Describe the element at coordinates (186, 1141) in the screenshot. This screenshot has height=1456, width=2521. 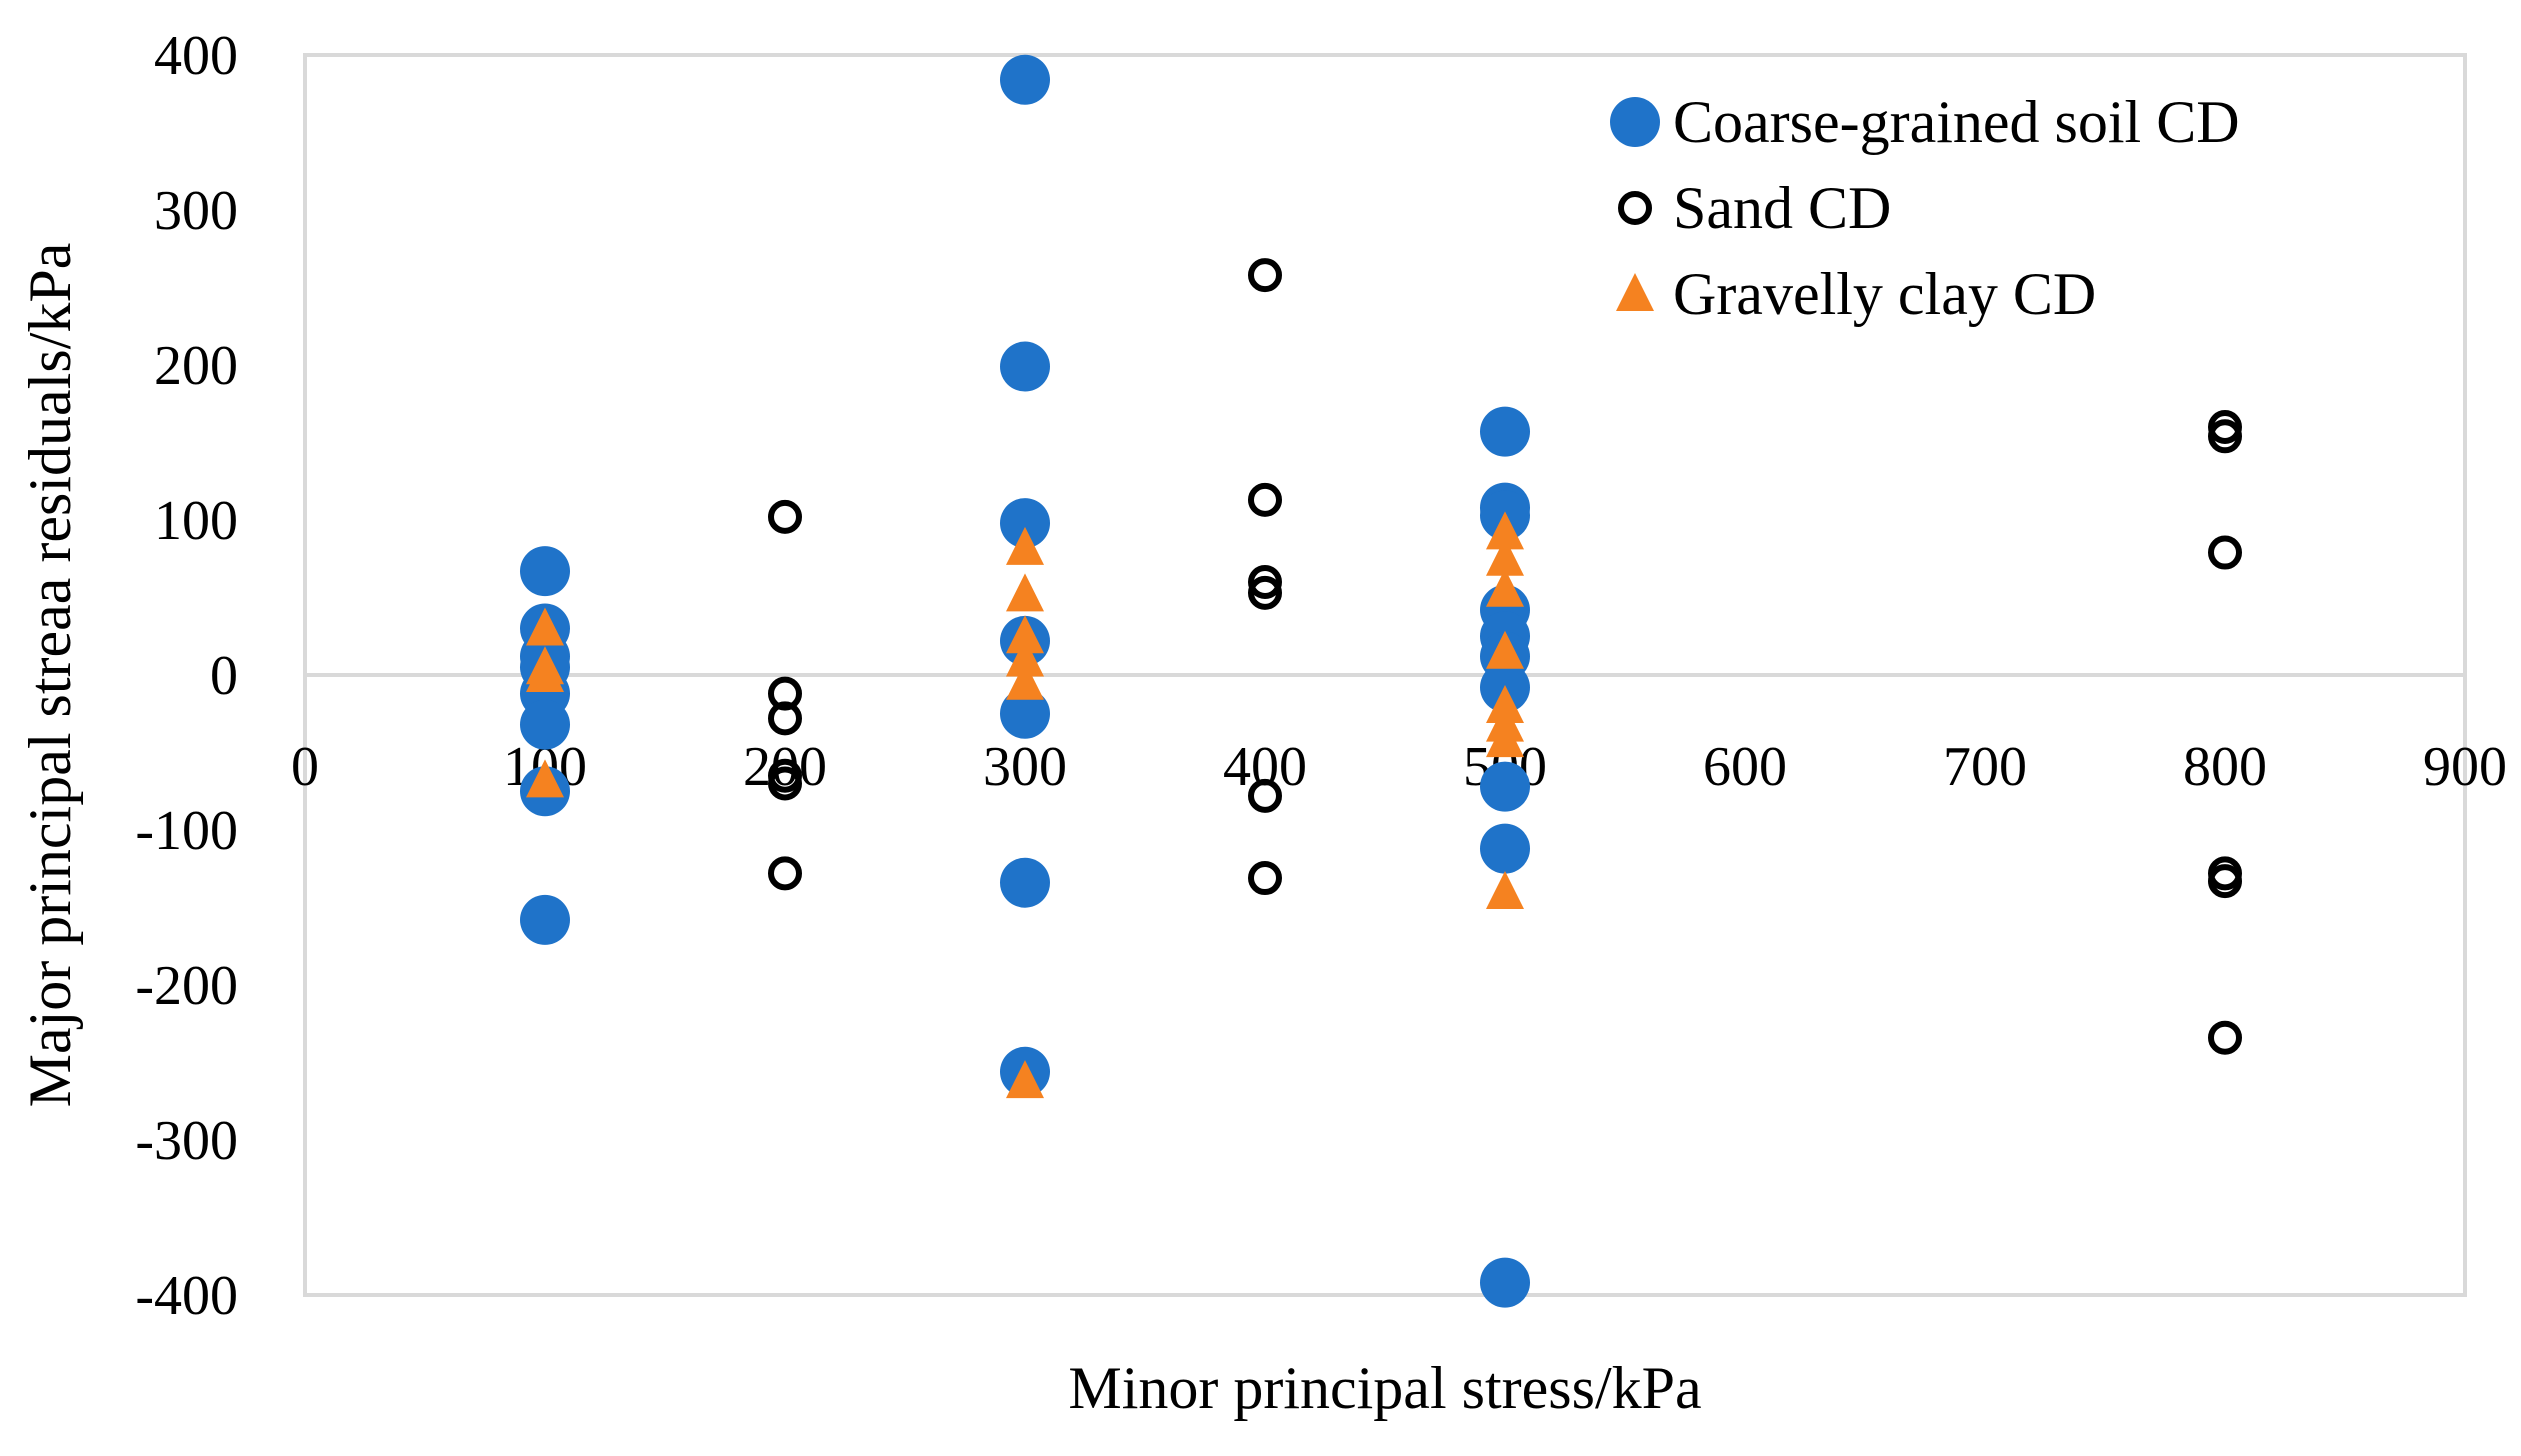
I see `y-tick-label: -300` at that location.